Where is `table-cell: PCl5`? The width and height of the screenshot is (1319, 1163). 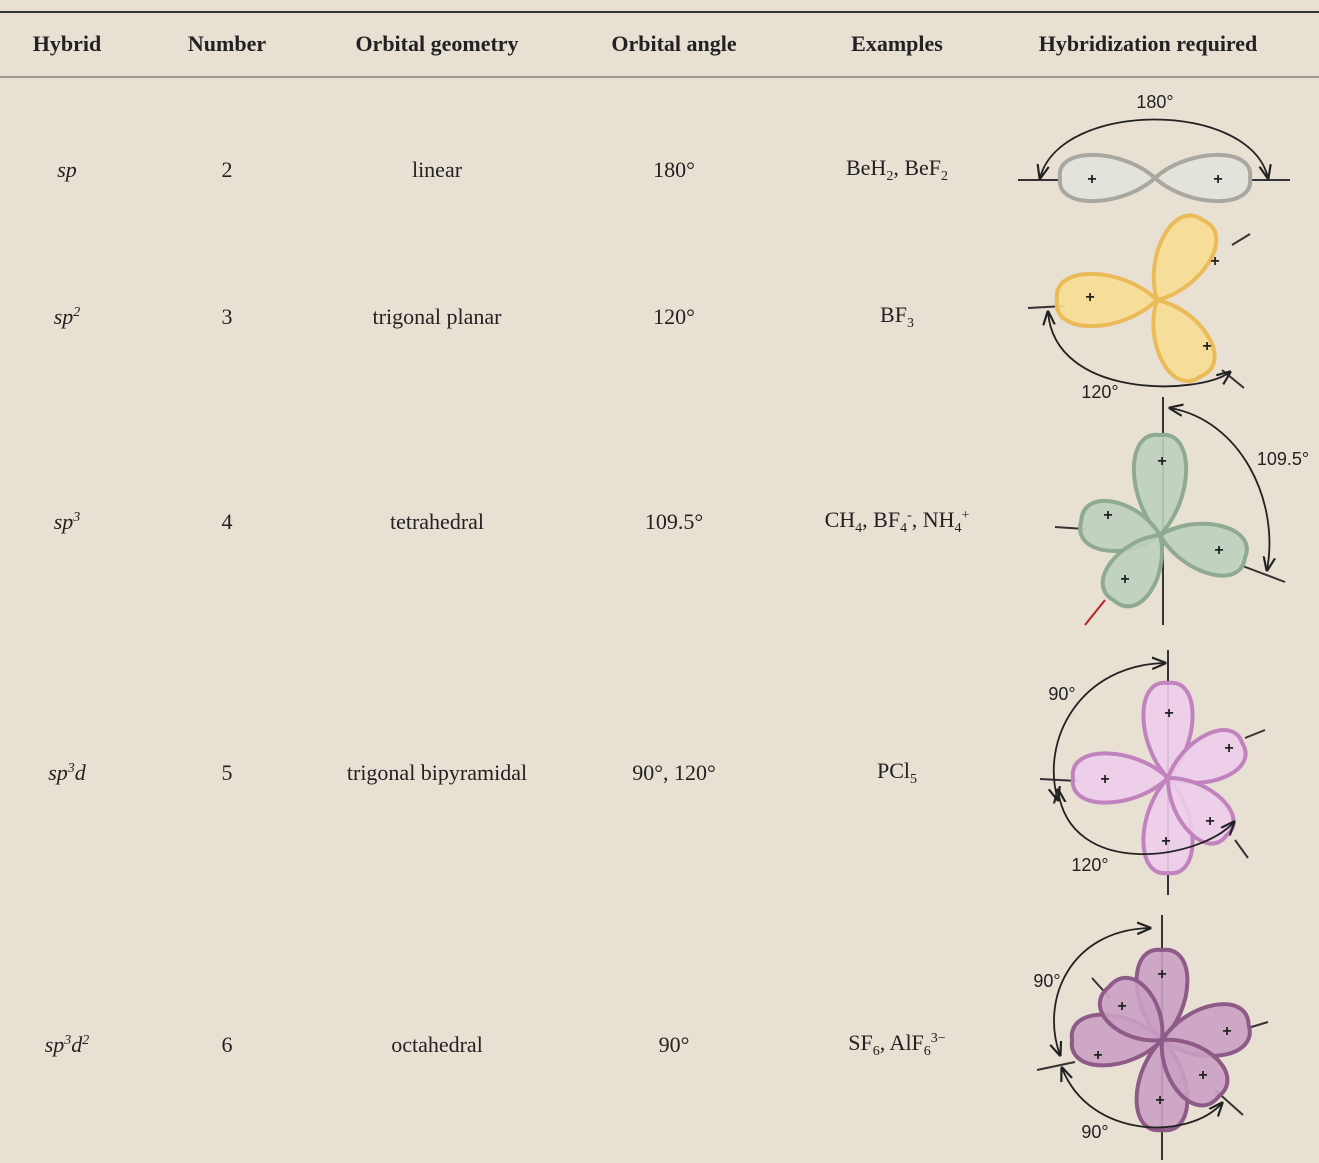
table-cell: PCl5 is located at coordinates (897, 773).